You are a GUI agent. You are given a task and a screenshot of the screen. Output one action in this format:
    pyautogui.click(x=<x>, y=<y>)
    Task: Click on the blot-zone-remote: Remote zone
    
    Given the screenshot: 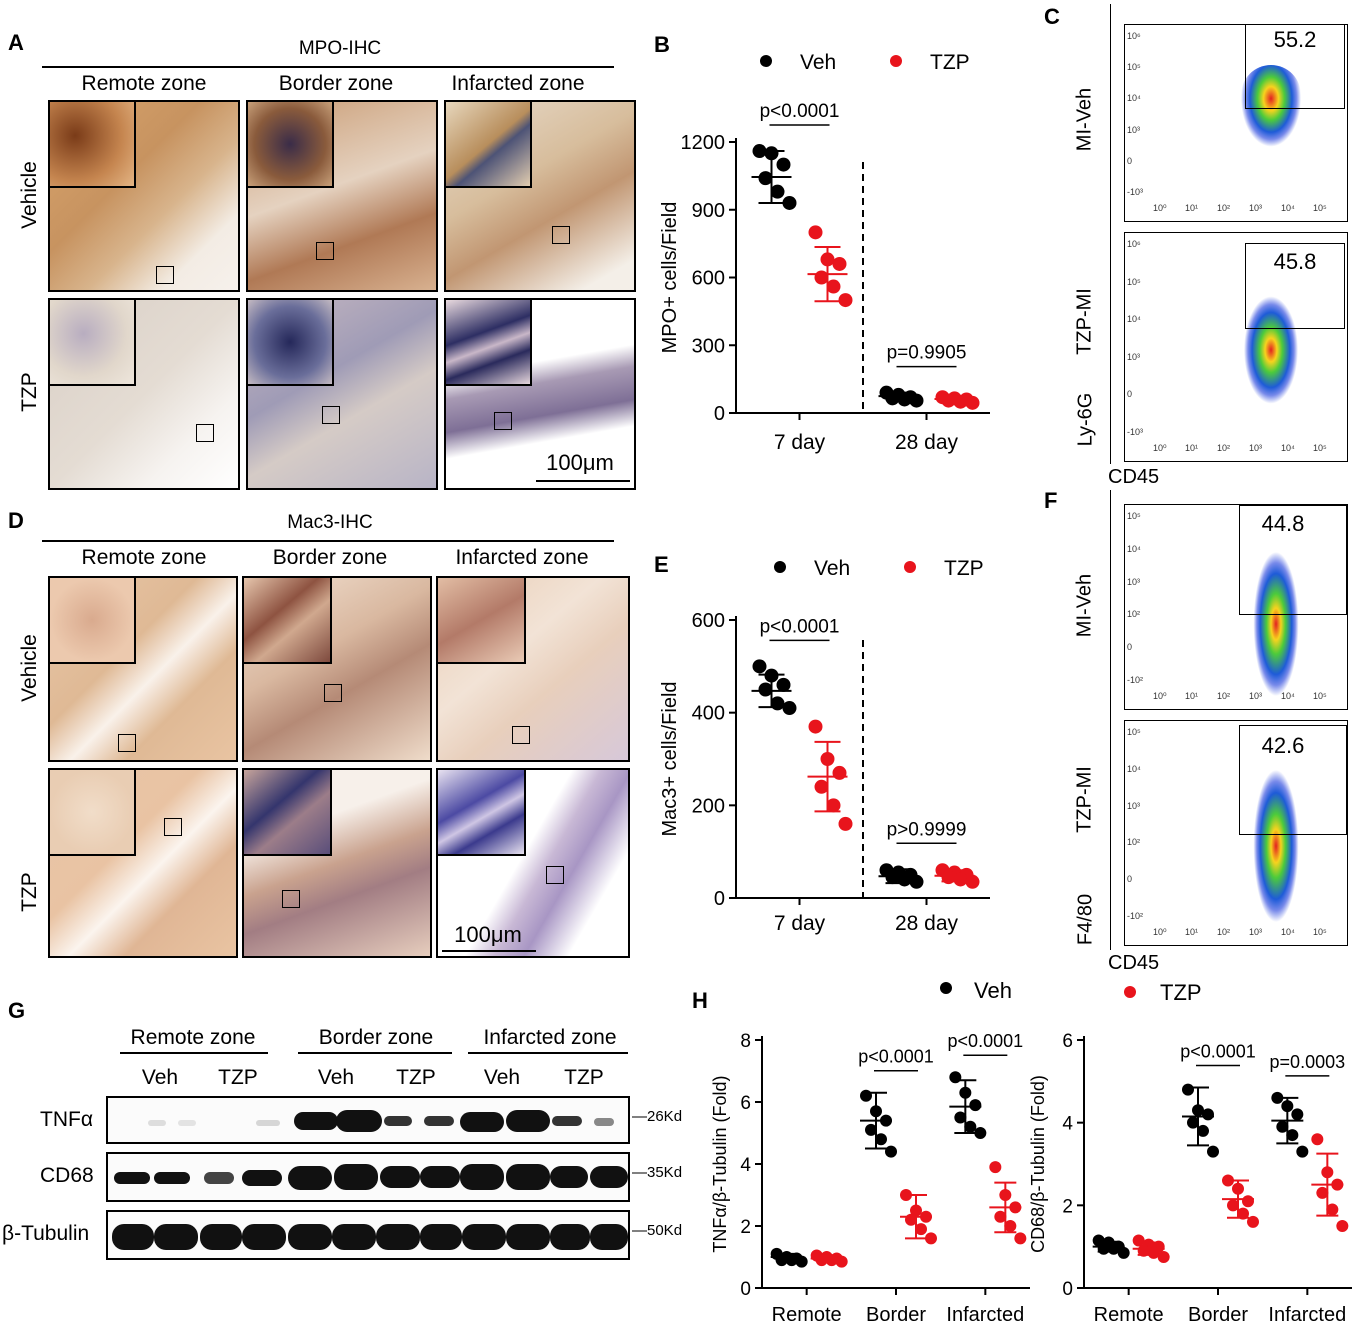 What is the action you would take?
    pyautogui.click(x=193, y=1037)
    